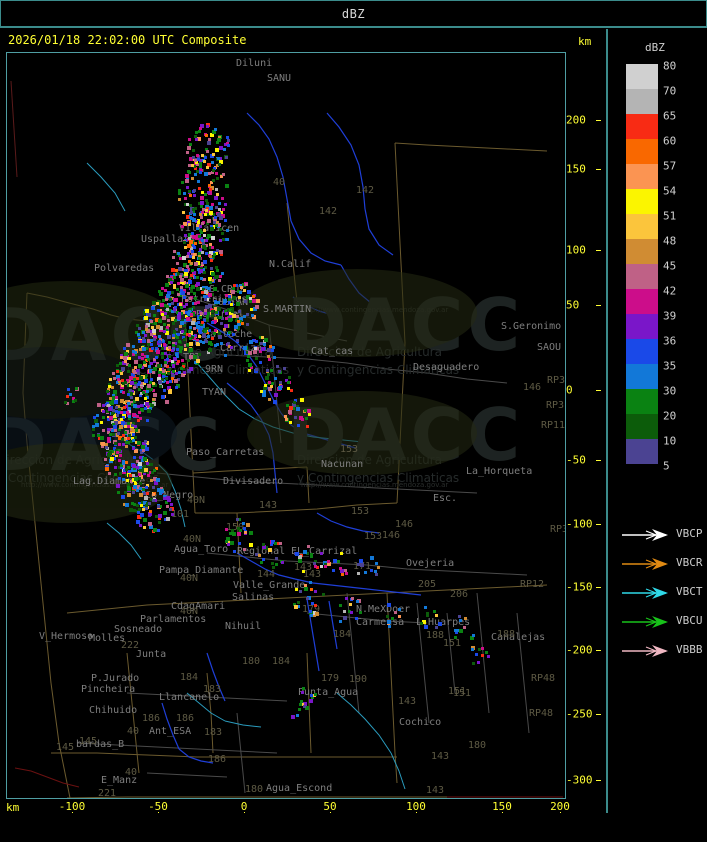 The image size is (707, 842). Describe the element at coordinates (670, 116) in the screenshot. I see `color-scale-label: 65` at that location.